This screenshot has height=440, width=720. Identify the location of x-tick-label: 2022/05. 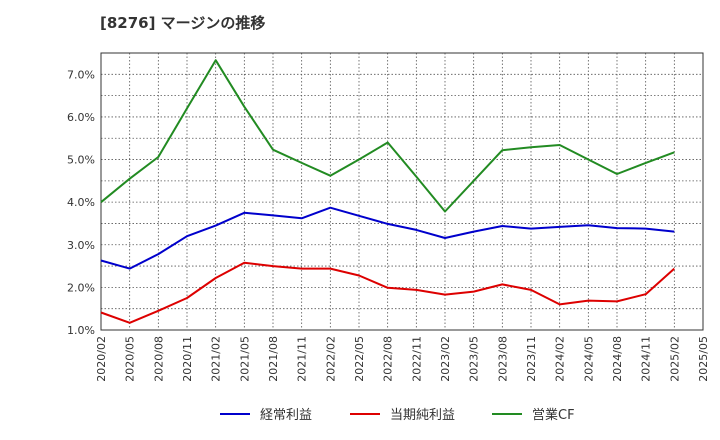
(359, 359).